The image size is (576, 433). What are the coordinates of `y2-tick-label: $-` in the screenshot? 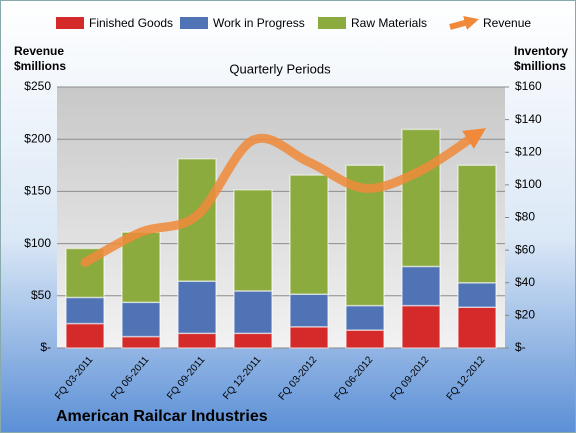 It's located at (520, 347).